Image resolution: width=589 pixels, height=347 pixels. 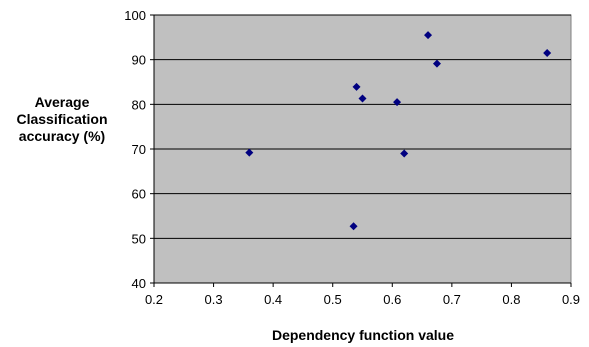 What do you see at coordinates (139, 60) in the screenshot?
I see `y-tick-label: 90` at bounding box center [139, 60].